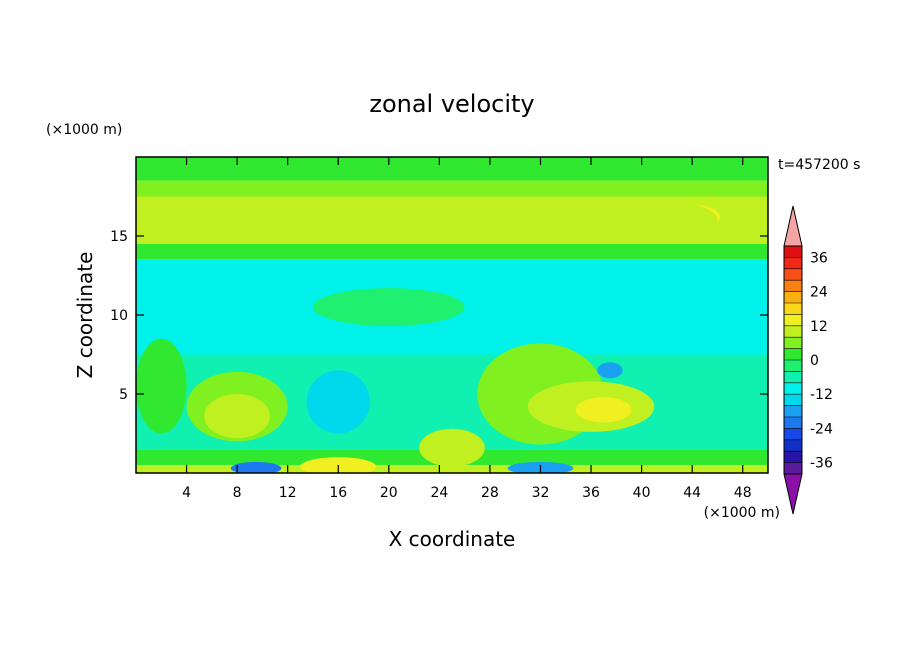 This screenshot has width=904, height=654. What do you see at coordinates (742, 513) in the screenshot?
I see `x-unit-label: (×1000 m)` at bounding box center [742, 513].